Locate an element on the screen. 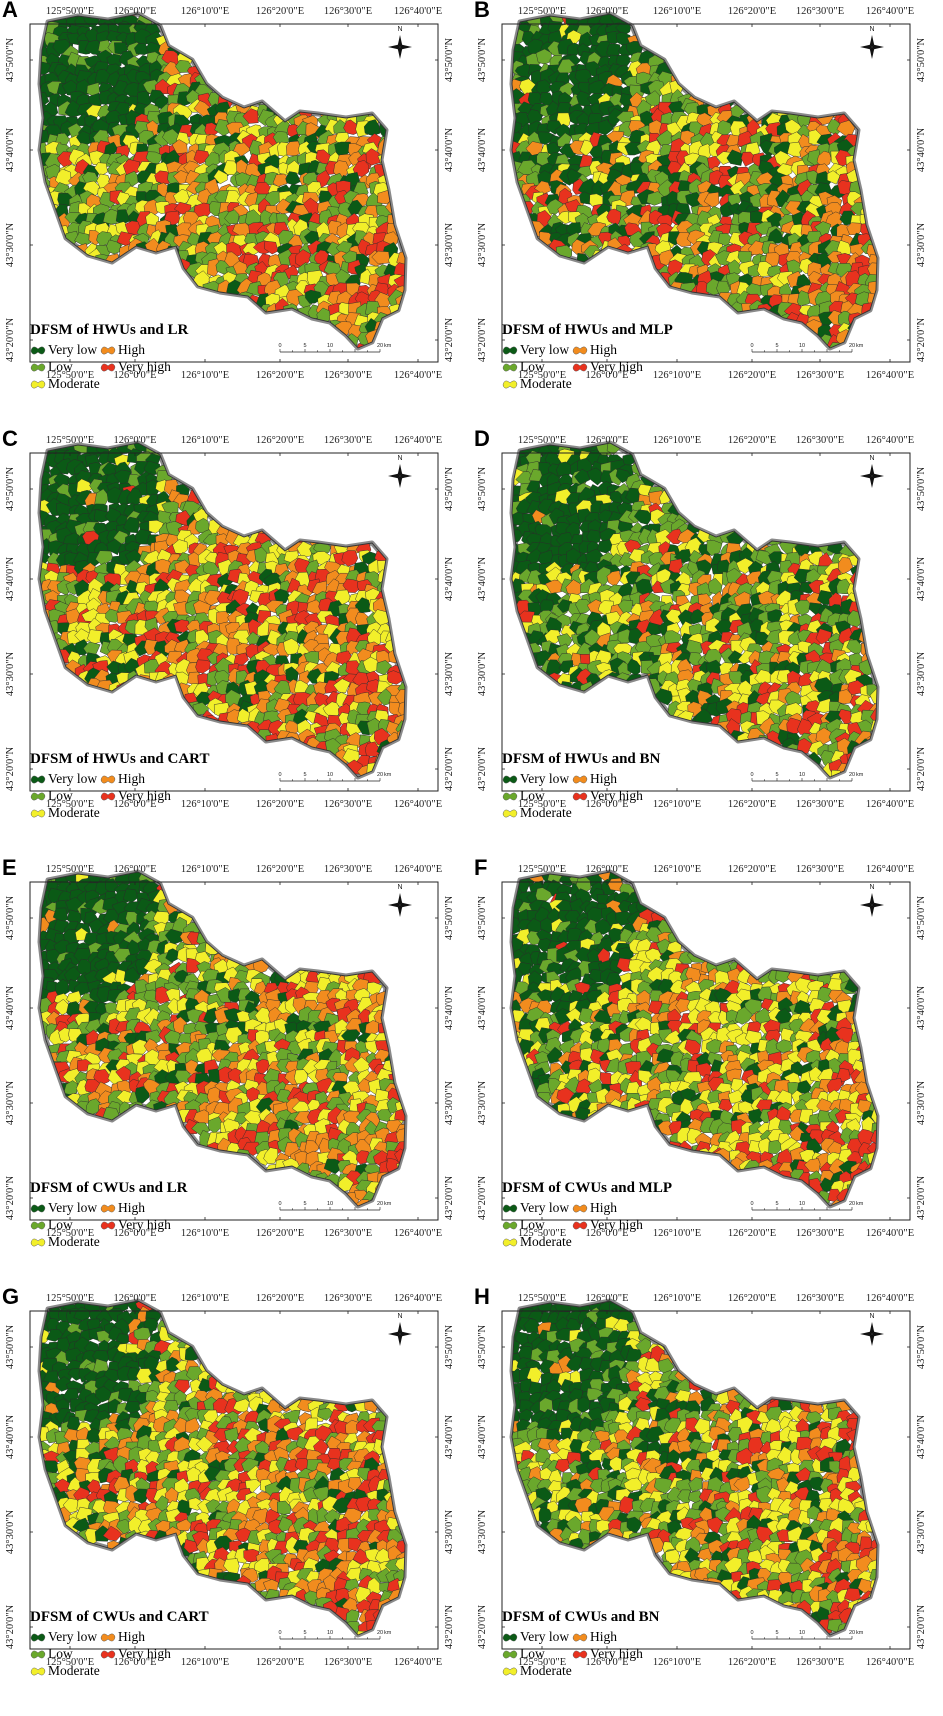 Image resolution: width=943 pixels, height=1716 pixels. latitude-tick-label-left: 43°50'0"N is located at coordinates (482, 917).